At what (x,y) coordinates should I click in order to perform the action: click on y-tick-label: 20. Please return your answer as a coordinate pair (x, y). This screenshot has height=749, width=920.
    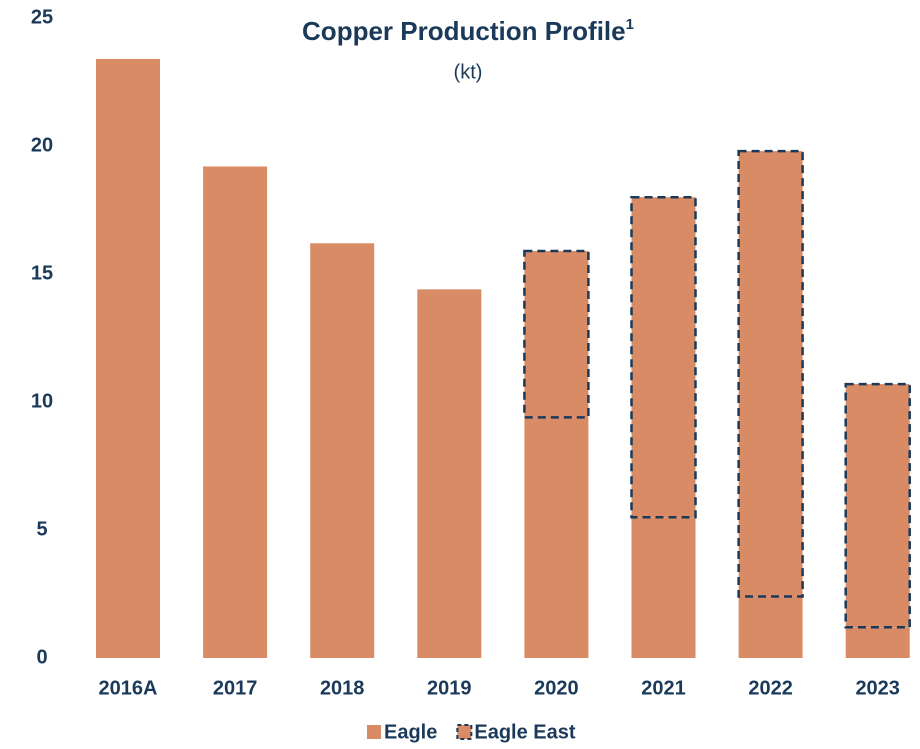
    Looking at the image, I should click on (42, 145).